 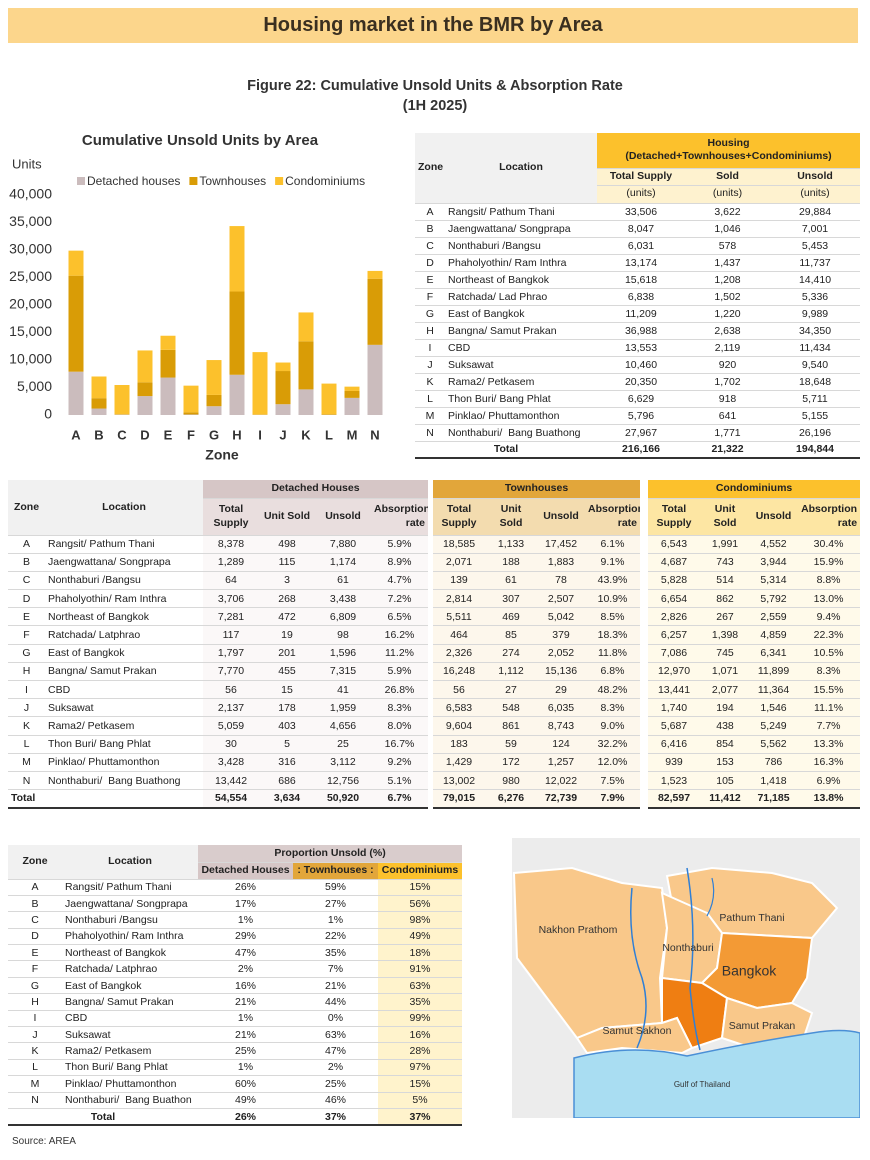 What do you see at coordinates (231, 672) in the screenshot?
I see `cell: 7,770` at bounding box center [231, 672].